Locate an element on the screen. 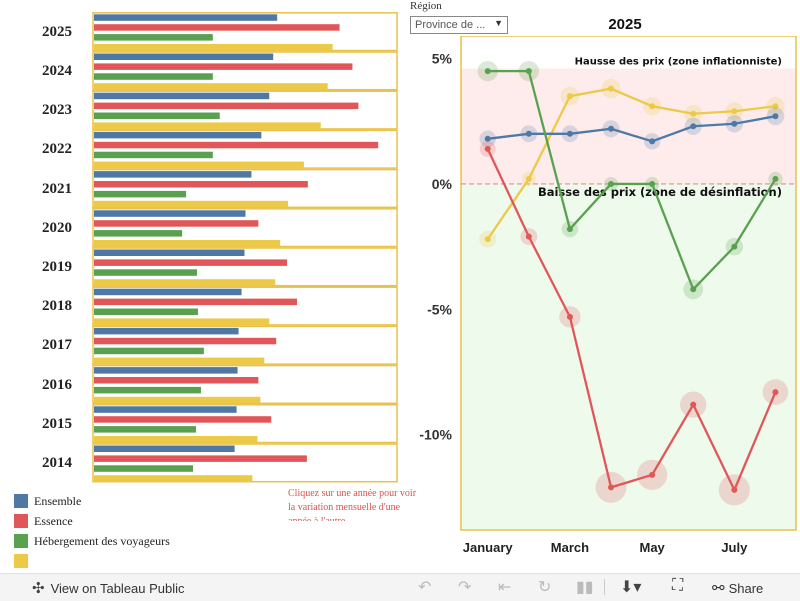  bar-group-2016 is located at coordinates (245, 384).